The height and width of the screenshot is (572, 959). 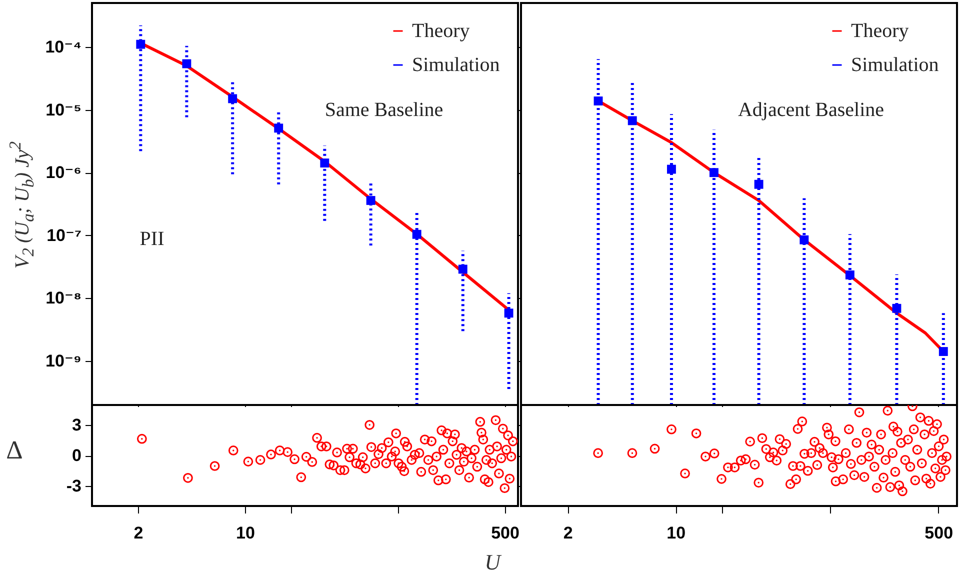 What do you see at coordinates (63, 46) in the screenshot?
I see `y-tick-label: 10⁻⁴` at bounding box center [63, 46].